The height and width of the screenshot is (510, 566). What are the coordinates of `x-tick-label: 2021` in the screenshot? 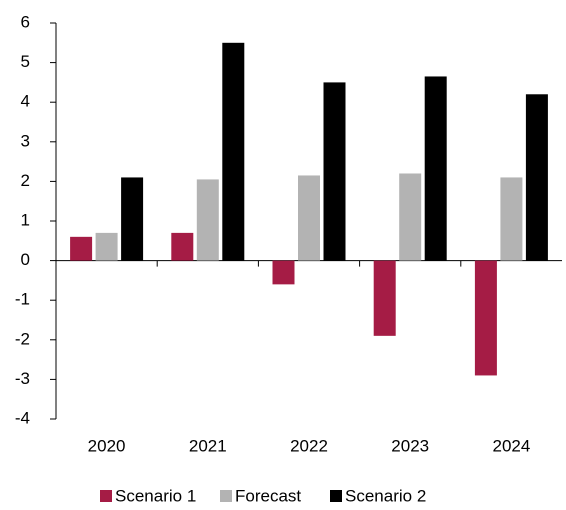 It's located at (208, 445).